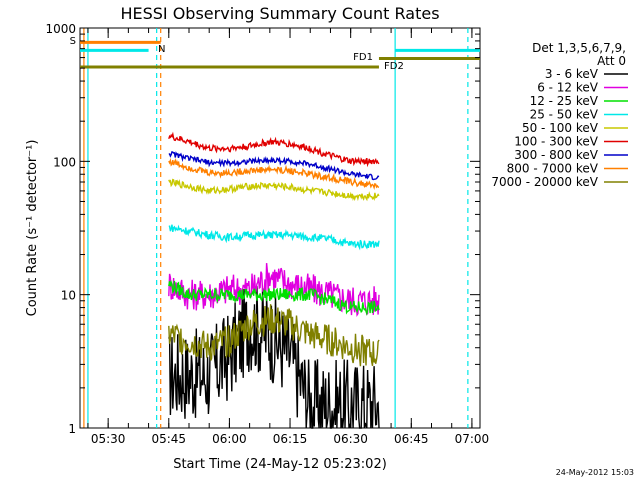 The image size is (640, 480). Describe the element at coordinates (275, 54) in the screenshot. I see `state-bars: S N FD1 FD2` at that location.